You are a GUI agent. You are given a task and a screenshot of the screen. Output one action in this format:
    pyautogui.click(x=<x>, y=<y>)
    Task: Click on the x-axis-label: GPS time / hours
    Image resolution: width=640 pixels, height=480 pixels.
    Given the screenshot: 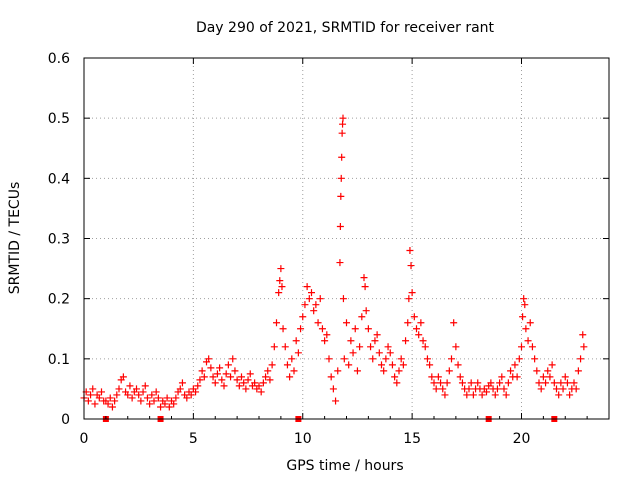 What is the action you would take?
    pyautogui.click(x=344, y=466)
    